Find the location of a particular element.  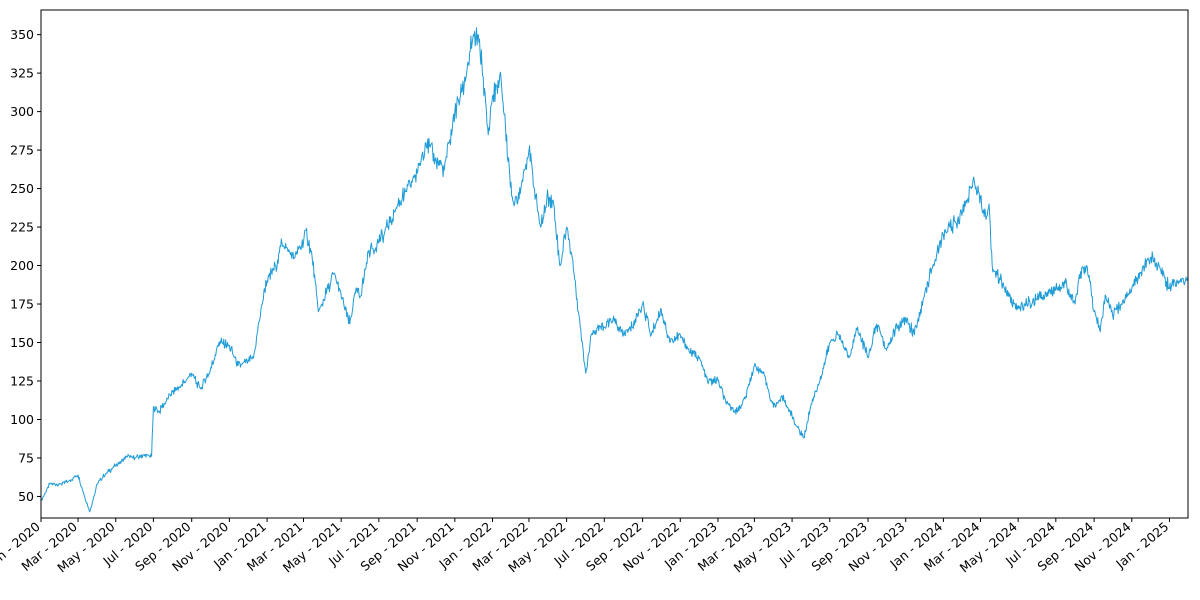

y-tick-label: 100 is located at coordinates (22, 419).